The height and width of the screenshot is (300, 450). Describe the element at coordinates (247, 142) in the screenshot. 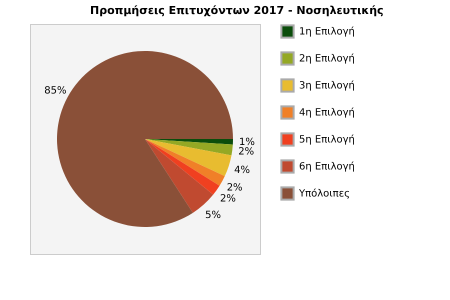

I see `data-label: 1%` at that location.